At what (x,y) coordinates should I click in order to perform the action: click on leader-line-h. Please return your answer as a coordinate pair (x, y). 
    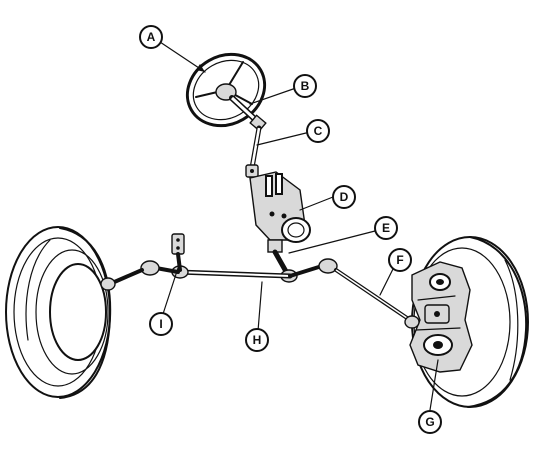
    Looking at the image, I should click on (260, 306).